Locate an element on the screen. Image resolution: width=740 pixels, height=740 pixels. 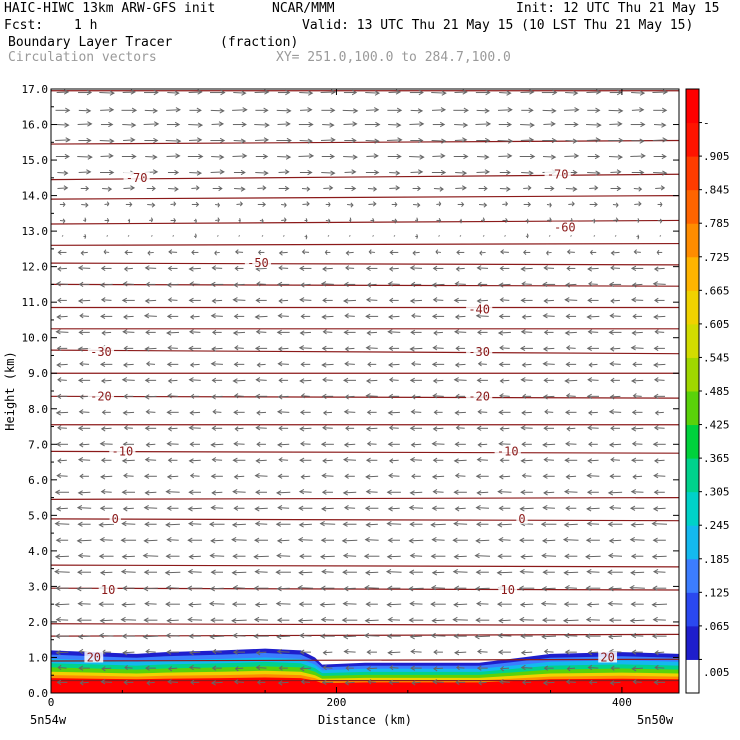
y-tick-label: 3.0 is located at coordinates (38, 586).